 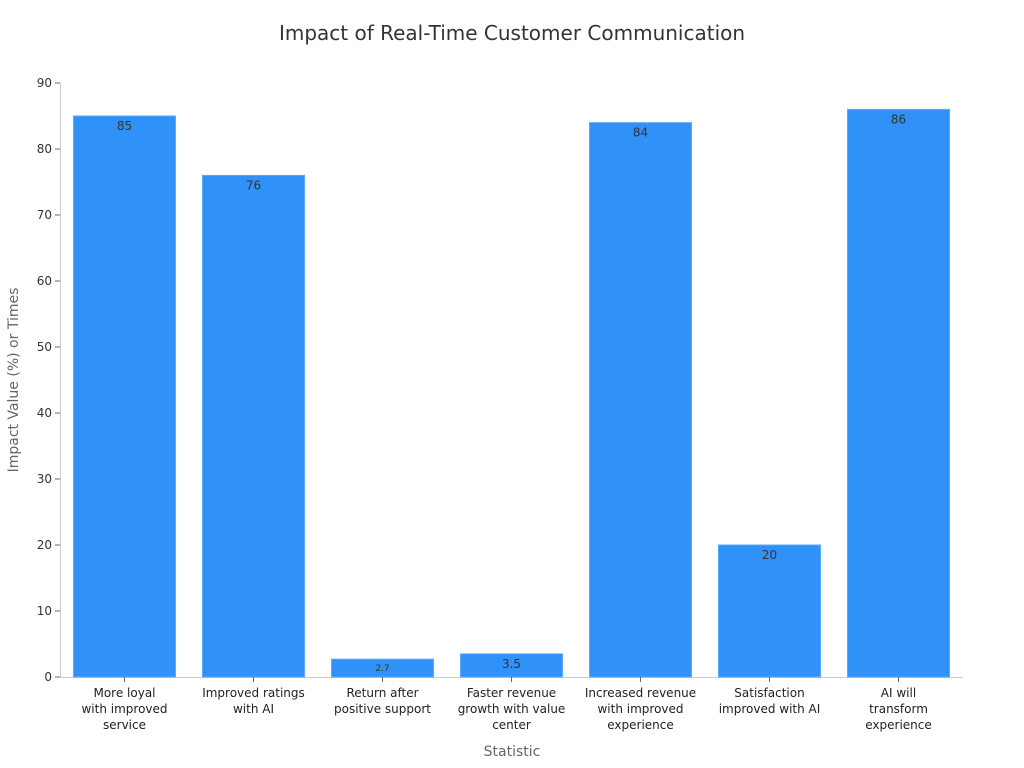 What do you see at coordinates (124, 126) in the screenshot?
I see `data-label: 85` at bounding box center [124, 126].